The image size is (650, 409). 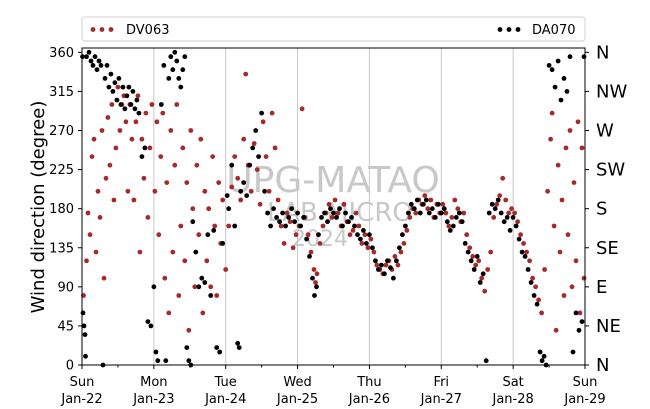 What do you see at coordinates (320, 239) in the screenshot?
I see `watermark-line-3: 2024` at bounding box center [320, 239].